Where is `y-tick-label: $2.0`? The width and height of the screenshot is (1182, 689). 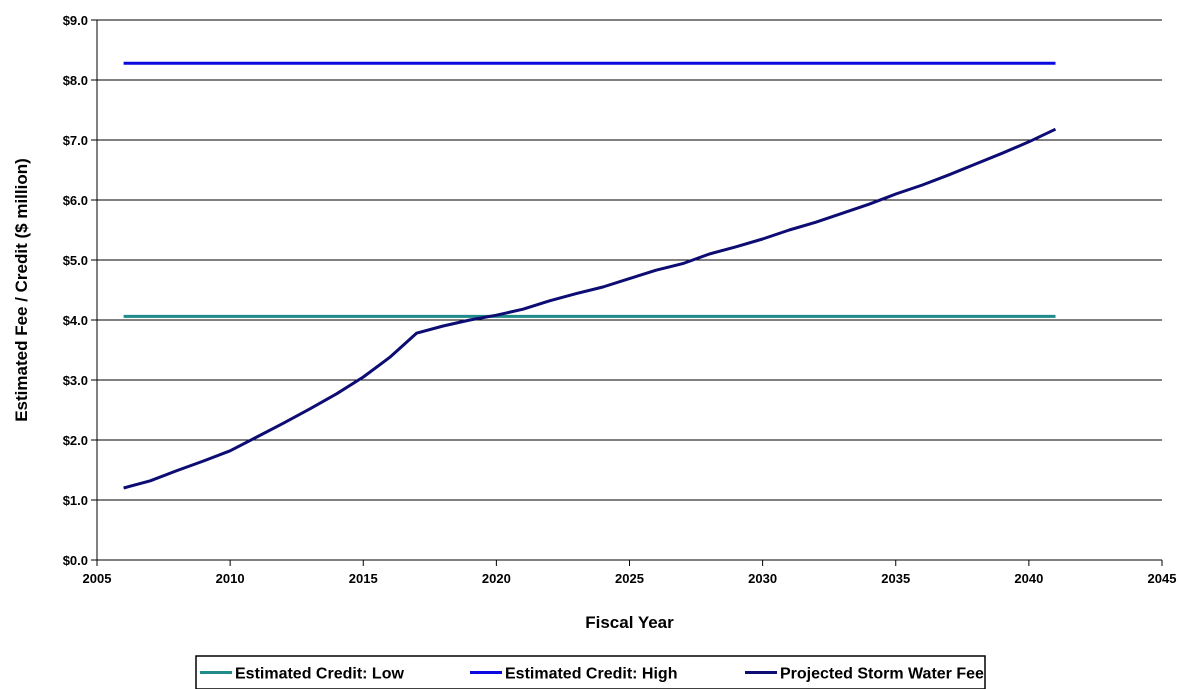 y-tick-label: $2.0 is located at coordinates (75, 440).